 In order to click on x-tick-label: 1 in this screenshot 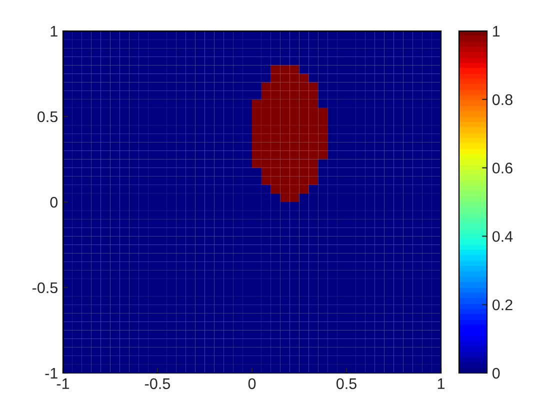, I will do `click(441, 383)`.